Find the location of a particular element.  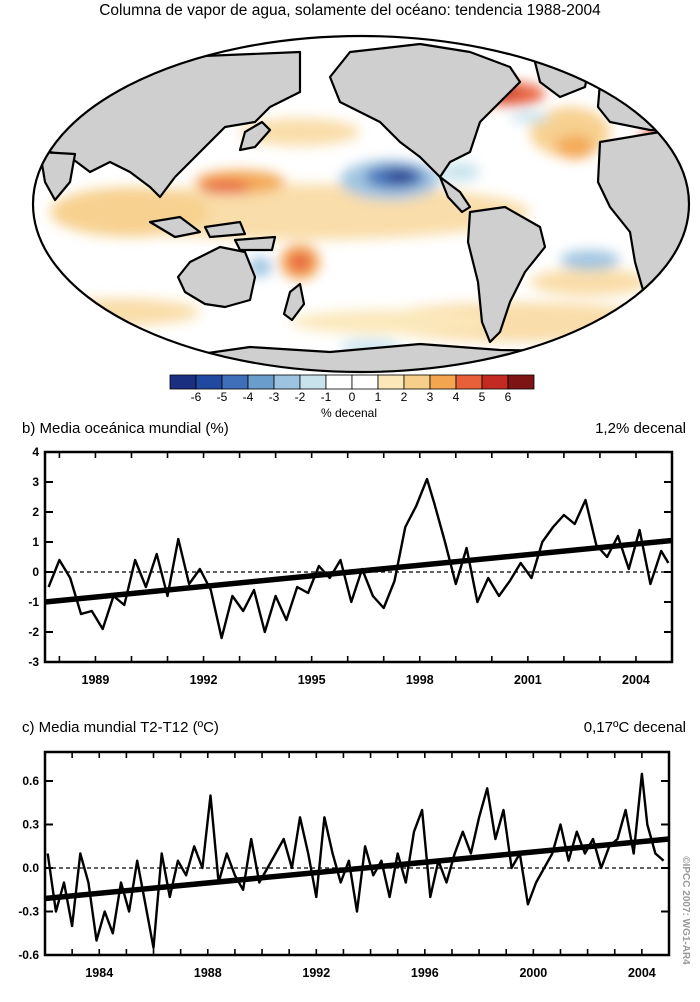

colorbar-tick: 0 is located at coordinates (352, 397).